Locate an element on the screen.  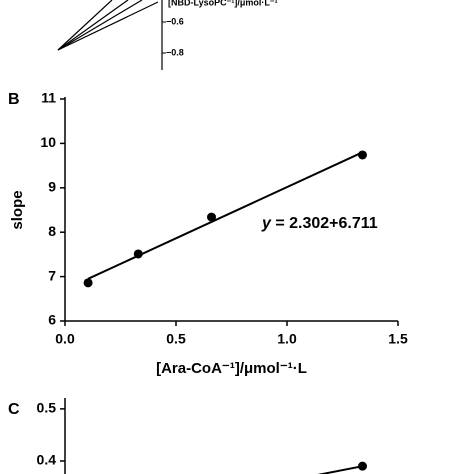
y-tick-label: 9 is located at coordinates (52, 187).